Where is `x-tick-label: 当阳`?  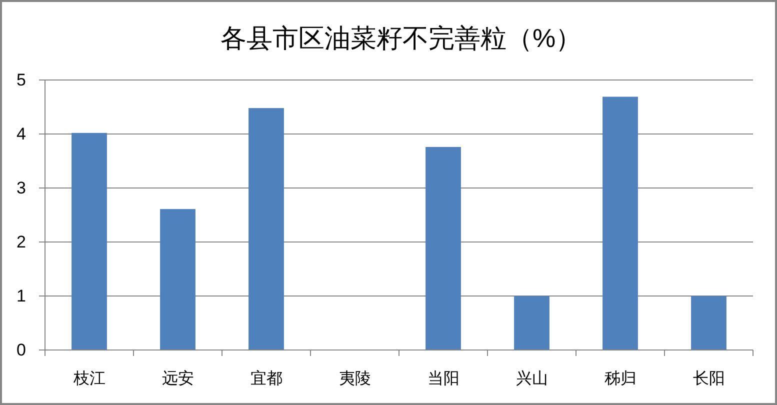
x-tick-label: 当阳 is located at coordinates (443, 379).